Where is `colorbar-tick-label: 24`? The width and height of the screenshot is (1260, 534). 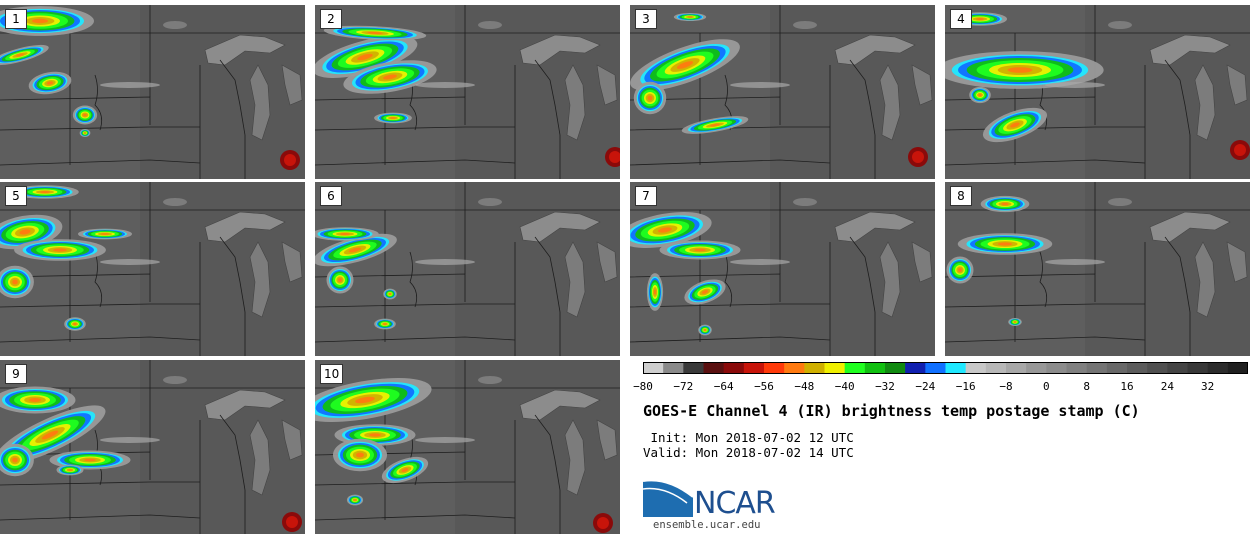
colorbar-tick-label: 24 is located at coordinates (1167, 386).